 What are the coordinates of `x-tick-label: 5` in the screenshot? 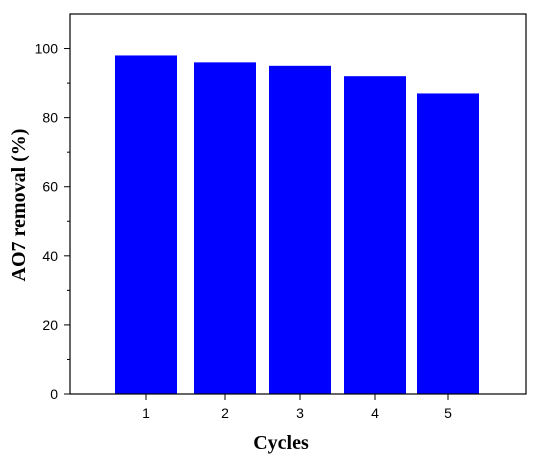 It's located at (448, 413).